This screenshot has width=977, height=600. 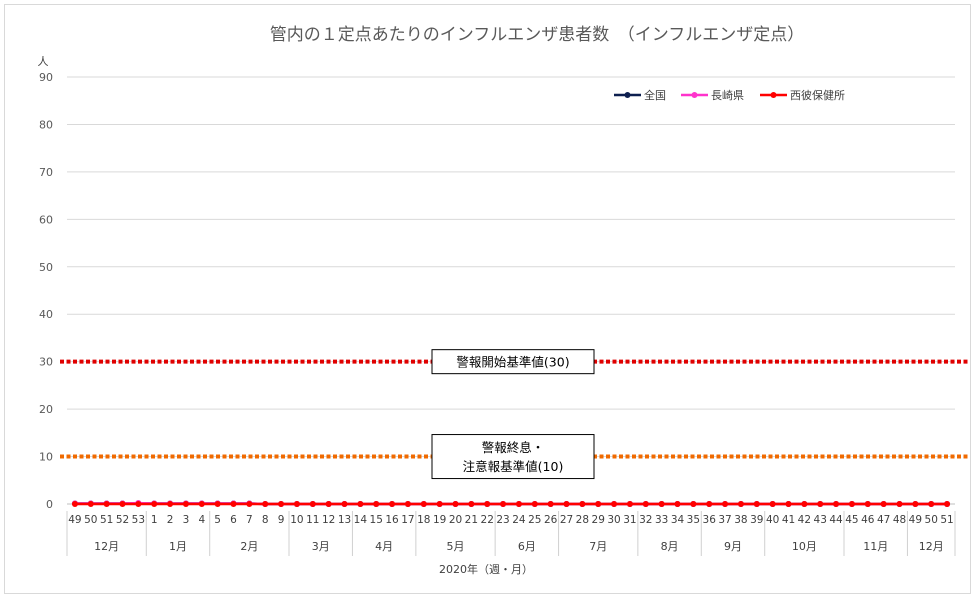 I want to click on reference-label-box, so click(x=513, y=362).